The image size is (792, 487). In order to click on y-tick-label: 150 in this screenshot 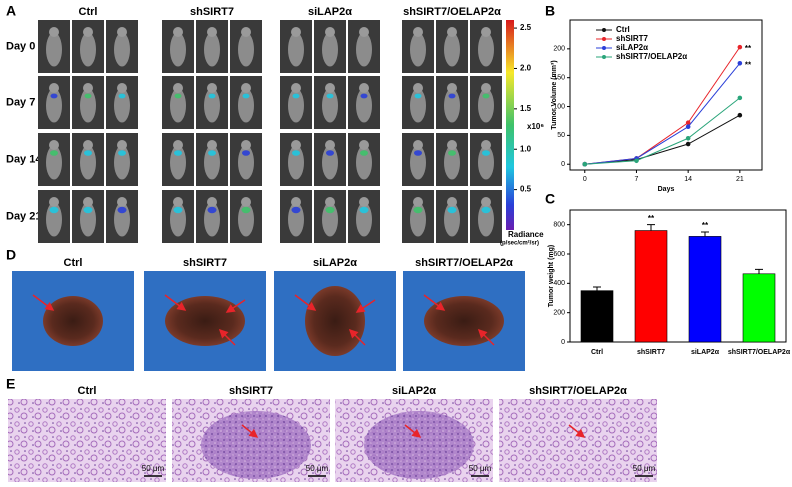, I will do `click(559, 78)`.